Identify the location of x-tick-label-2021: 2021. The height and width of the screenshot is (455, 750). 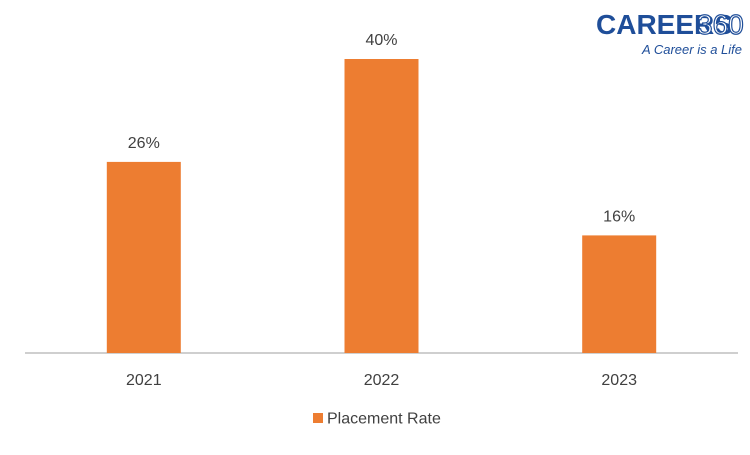
(144, 380).